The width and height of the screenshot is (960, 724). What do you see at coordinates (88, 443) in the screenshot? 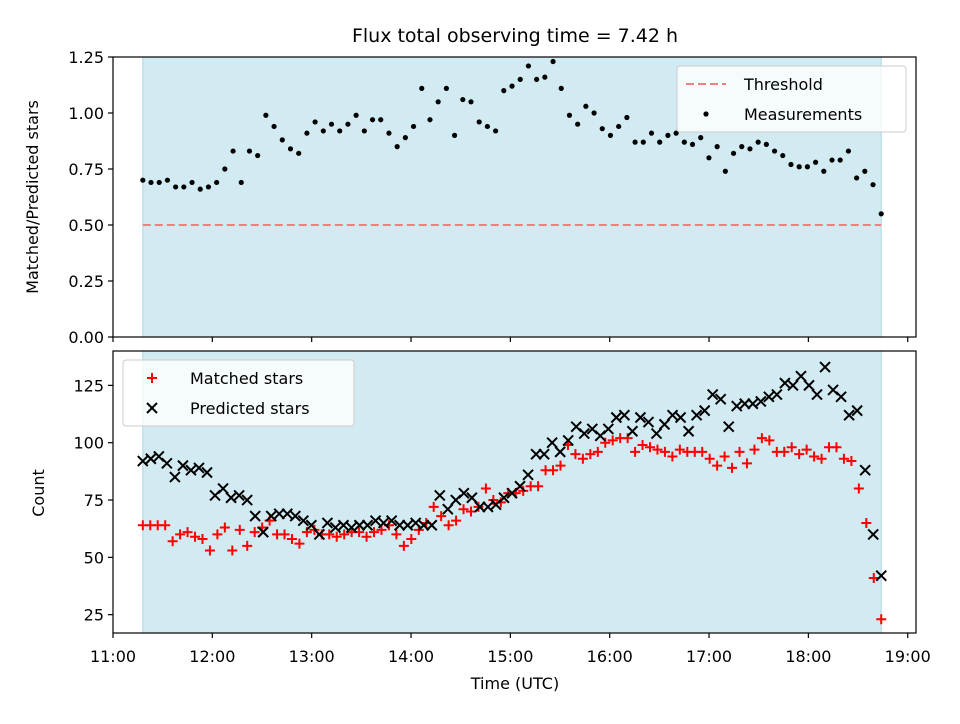
I see `y-tick-label: 100` at bounding box center [88, 443].